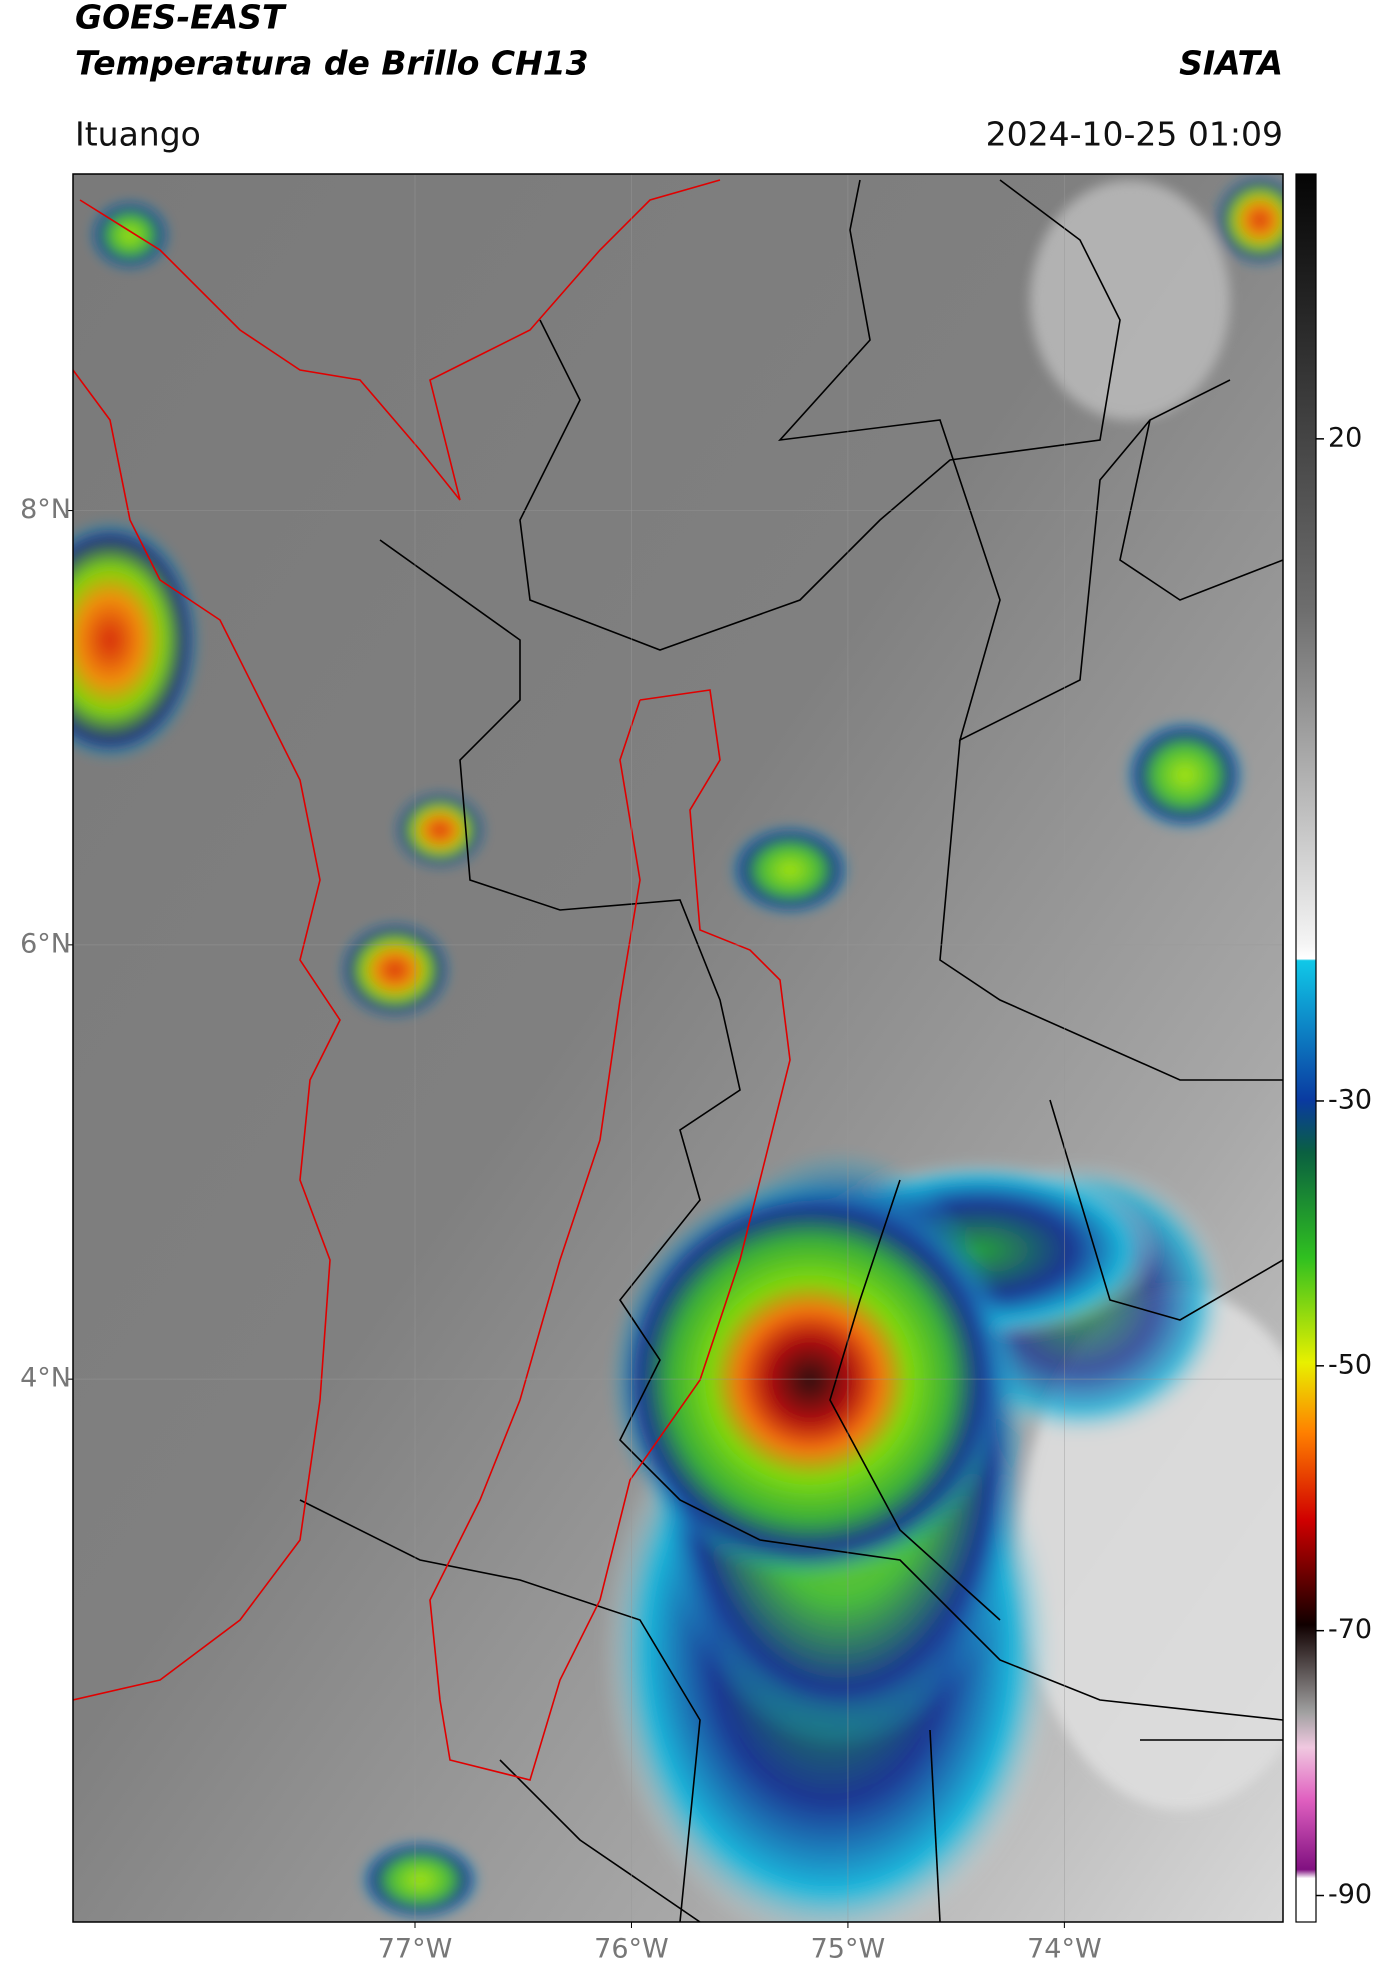 Image resolution: width=1384 pixels, height=1985 pixels. Describe the element at coordinates (1231, 63) in the screenshot. I see `source: SIATA` at that location.